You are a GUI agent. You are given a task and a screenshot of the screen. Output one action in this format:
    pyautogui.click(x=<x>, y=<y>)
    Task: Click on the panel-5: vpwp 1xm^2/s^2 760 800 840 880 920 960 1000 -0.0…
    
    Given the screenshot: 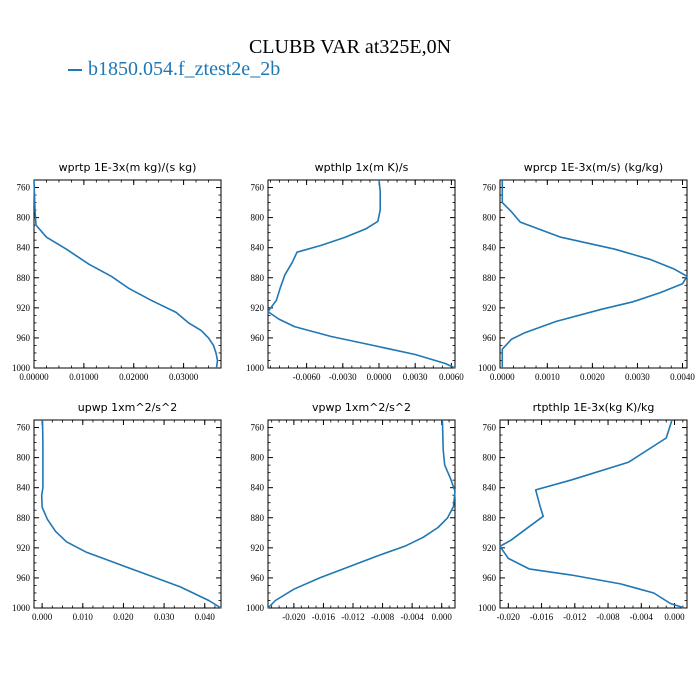 What is the action you would take?
    pyautogui.click(x=351, y=511)
    